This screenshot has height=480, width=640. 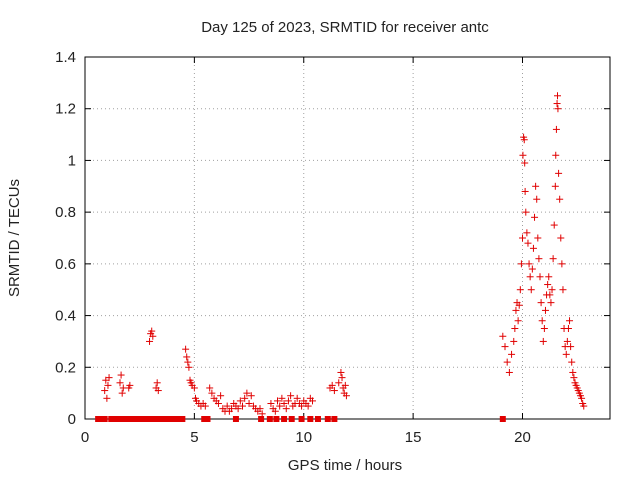 What do you see at coordinates (72, 160) in the screenshot?
I see `y-tick-label: 1` at bounding box center [72, 160].